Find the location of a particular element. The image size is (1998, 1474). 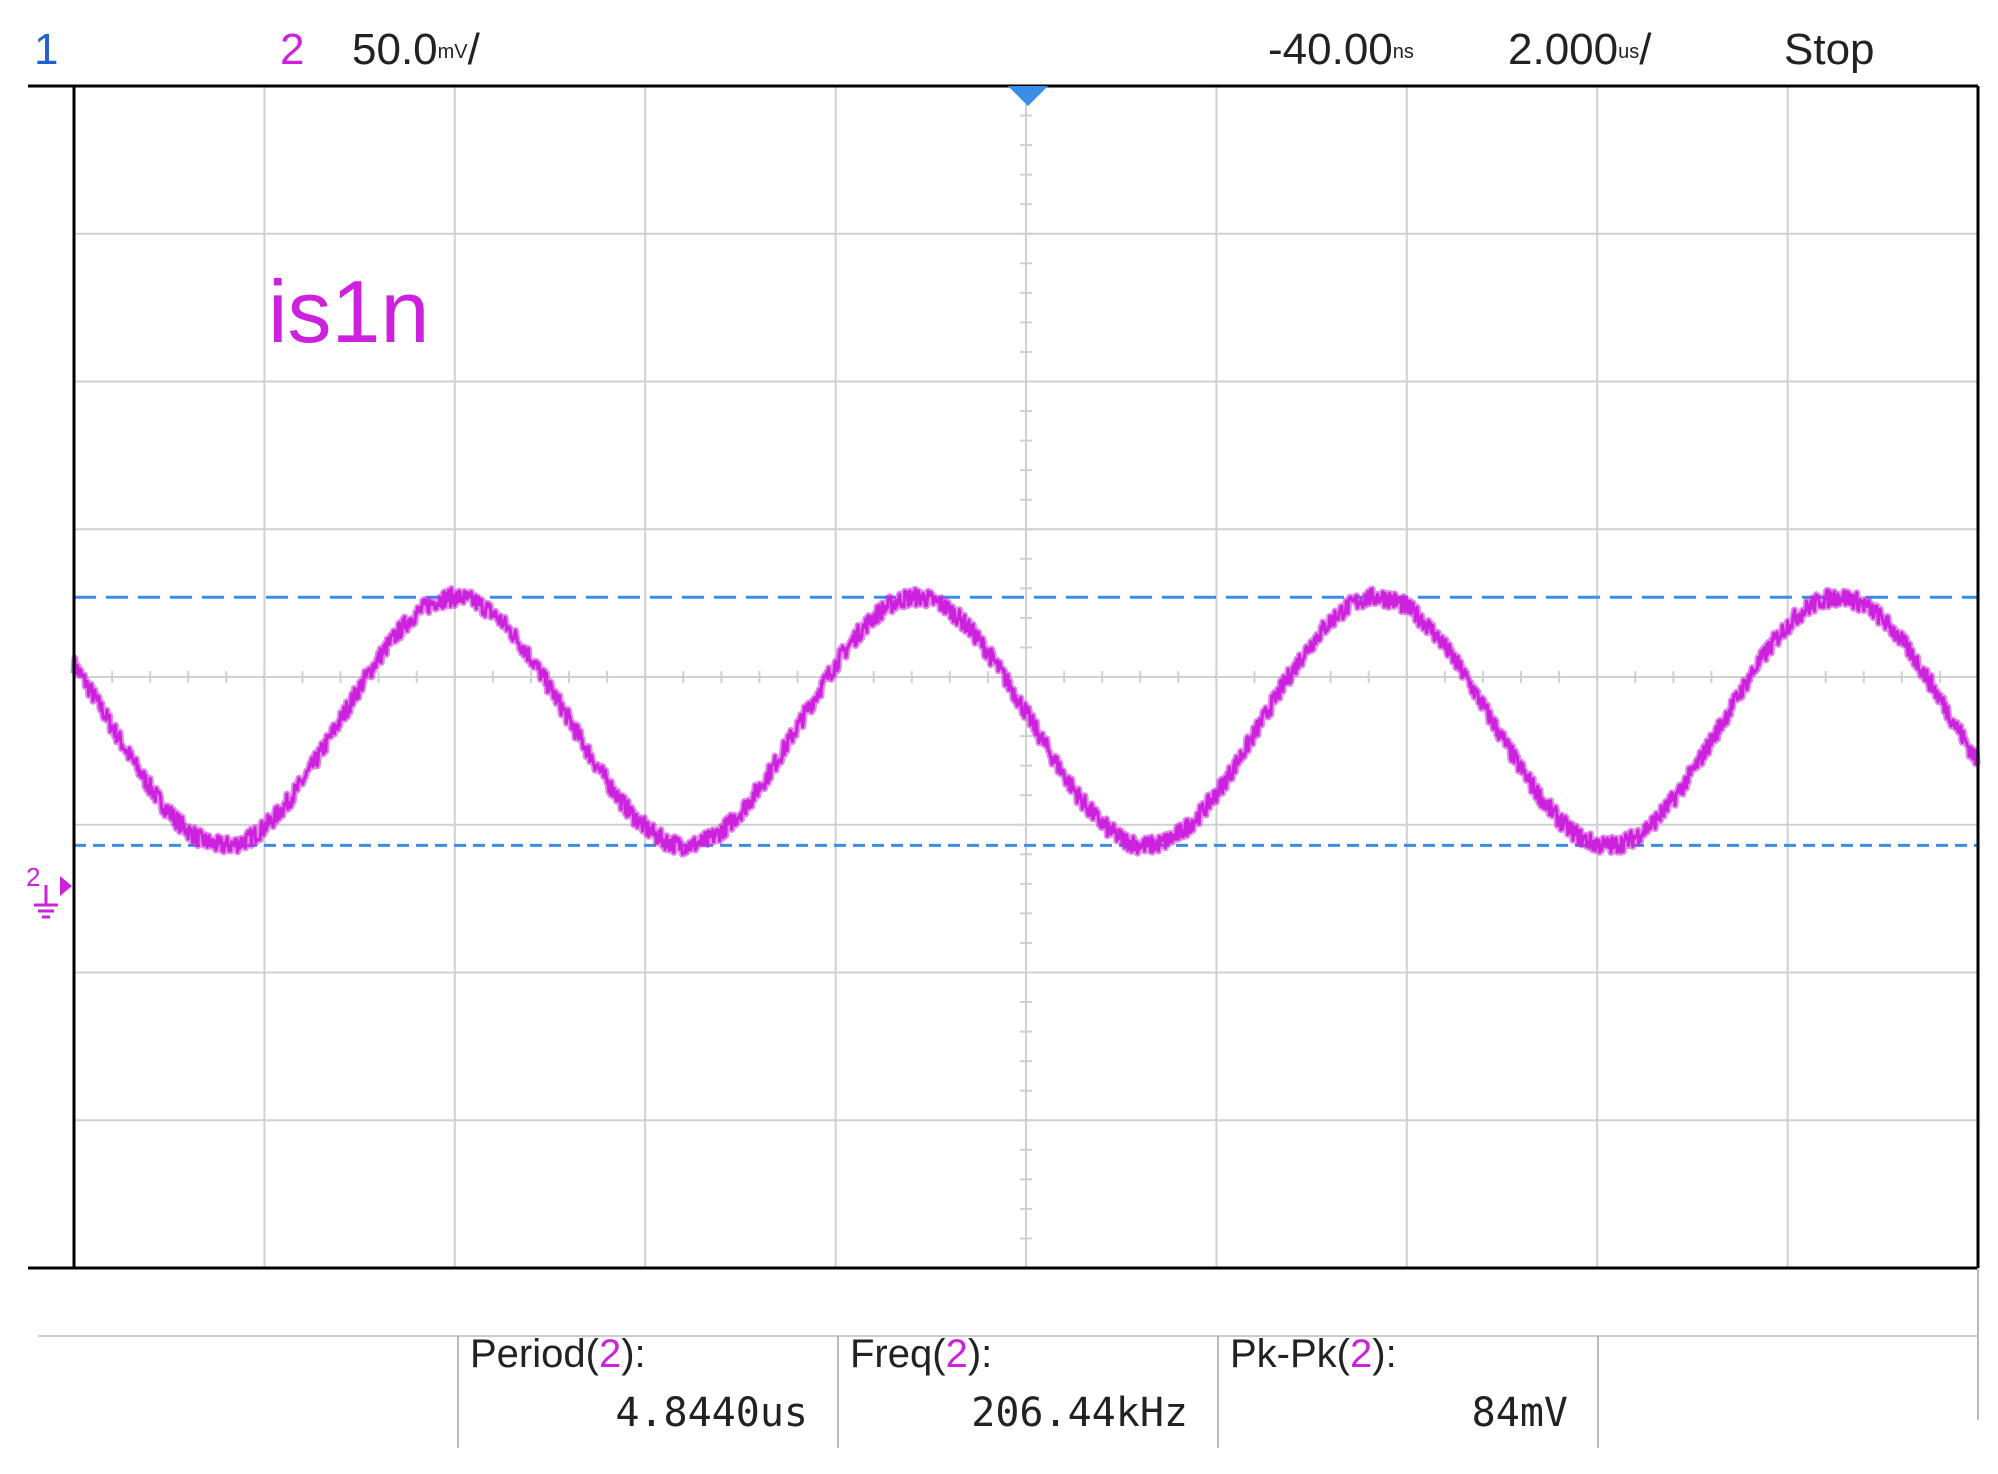

measurement-period-label: Period(2): is located at coordinates (558, 1354).